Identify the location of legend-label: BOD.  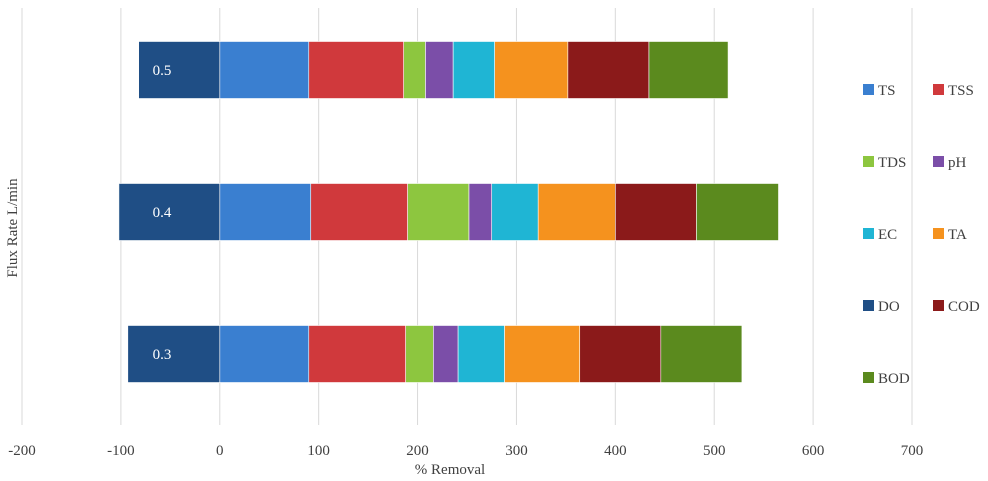
(894, 379).